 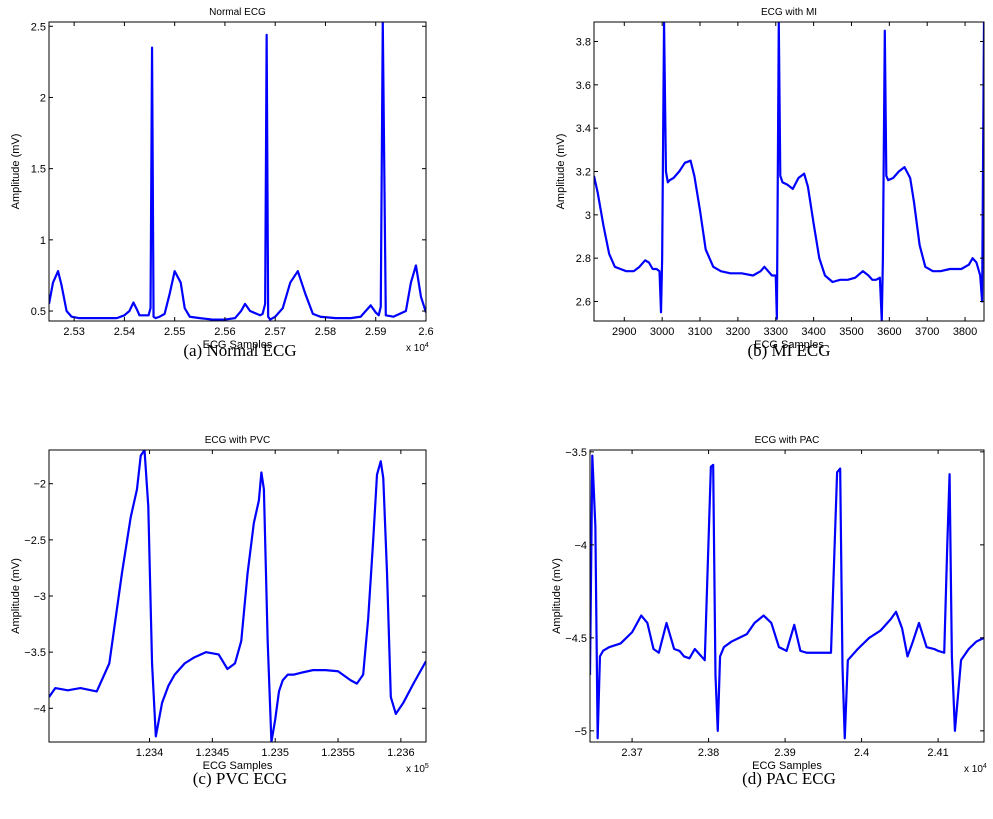 I want to click on x-multiplier-label: x 105, so click(x=417, y=769).